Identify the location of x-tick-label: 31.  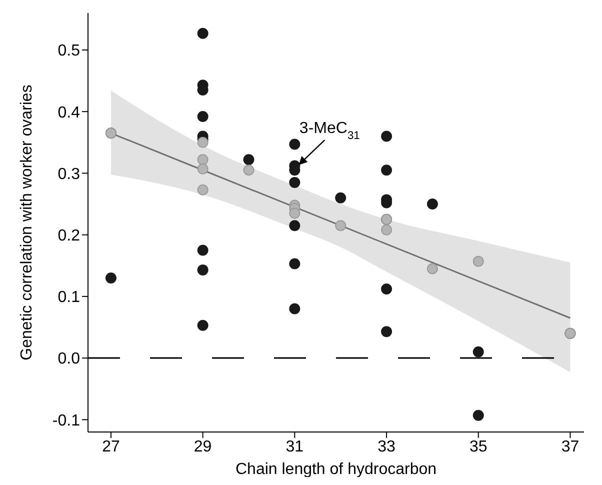
(295, 447).